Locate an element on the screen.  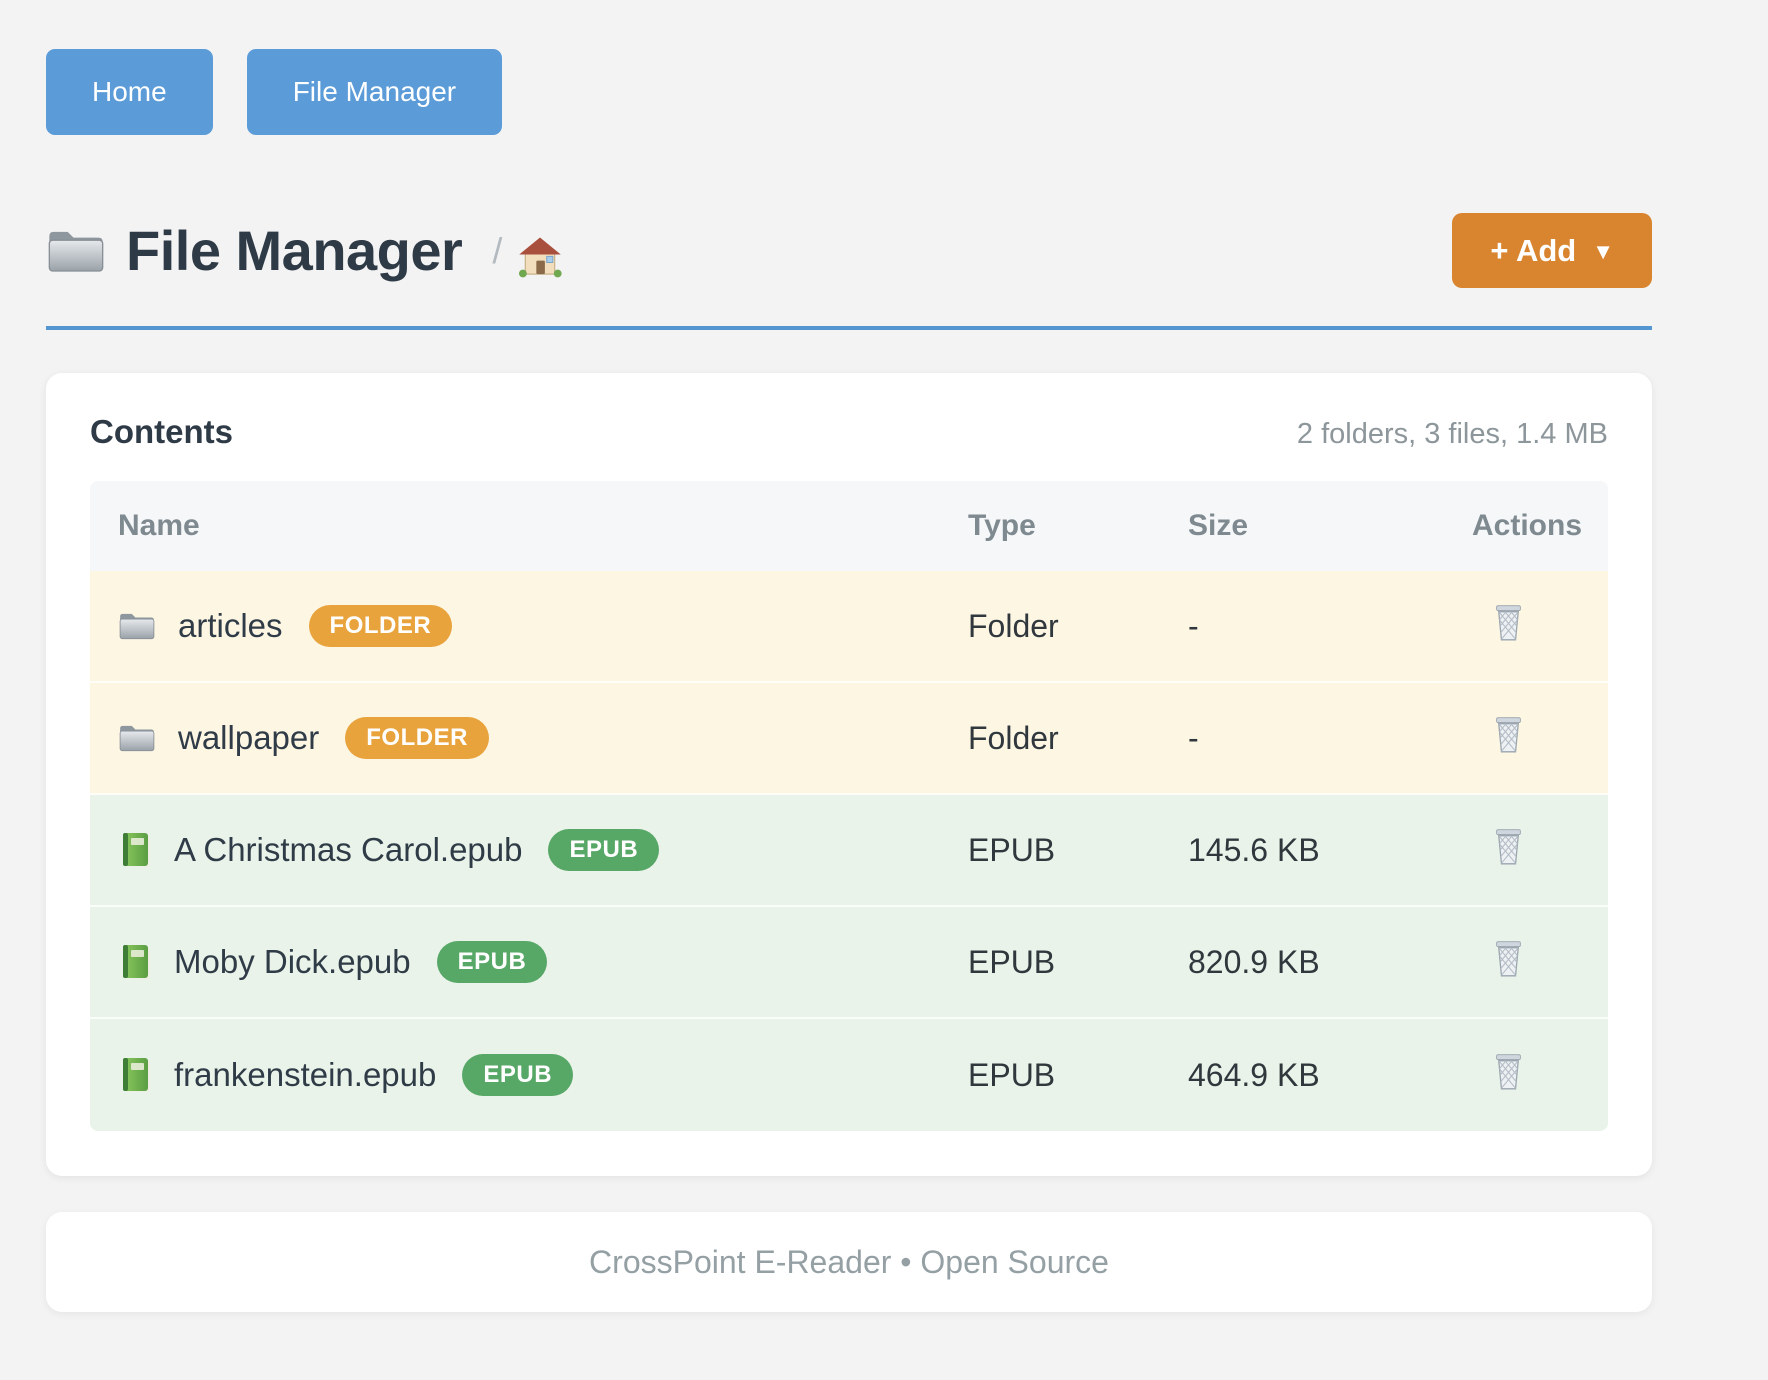
row-name: A Christmas Carol.epub is located at coordinates (348, 849).